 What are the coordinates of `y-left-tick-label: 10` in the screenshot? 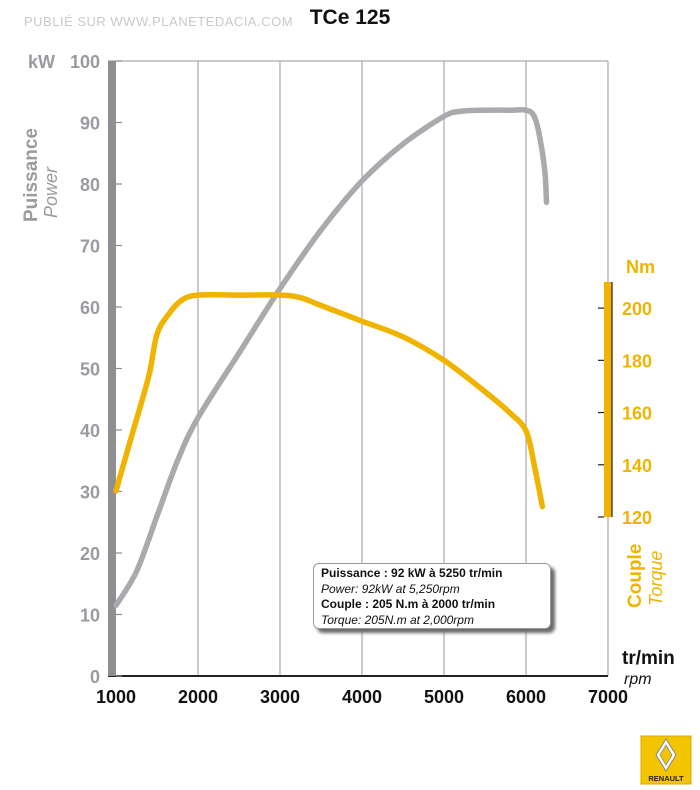 It's located at (90, 616).